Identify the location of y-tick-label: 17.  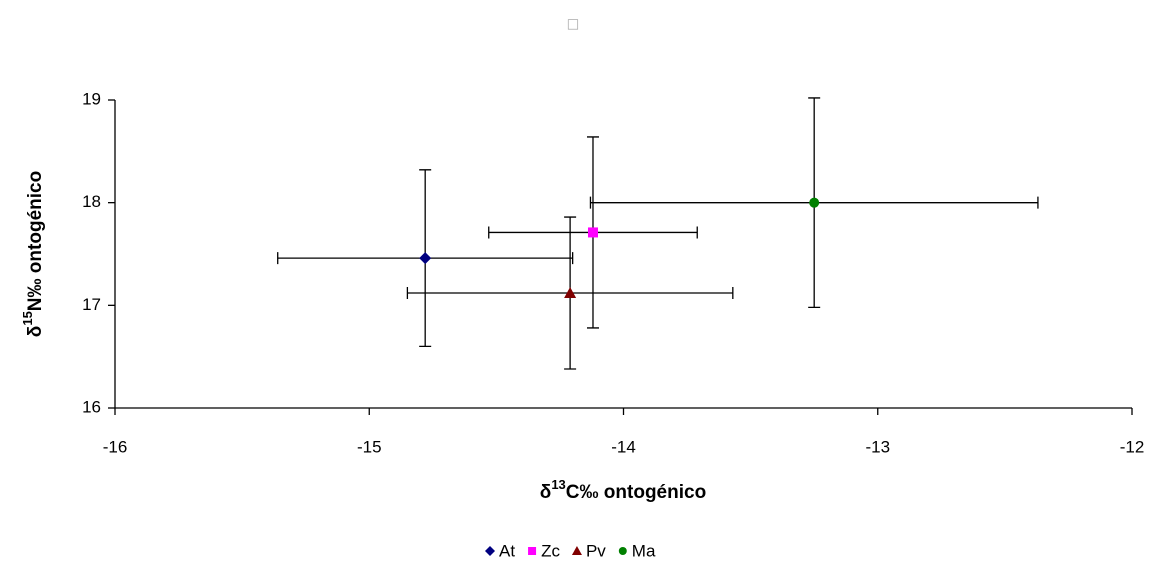
(91, 304).